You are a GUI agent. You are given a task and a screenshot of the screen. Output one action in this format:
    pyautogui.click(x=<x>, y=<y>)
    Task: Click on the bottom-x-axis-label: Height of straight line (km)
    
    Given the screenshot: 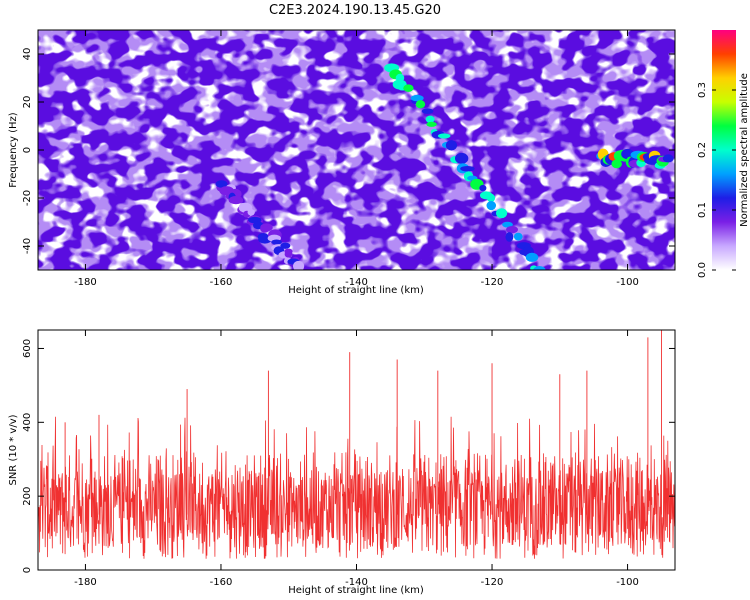 What is the action you would take?
    pyautogui.click(x=356, y=590)
    